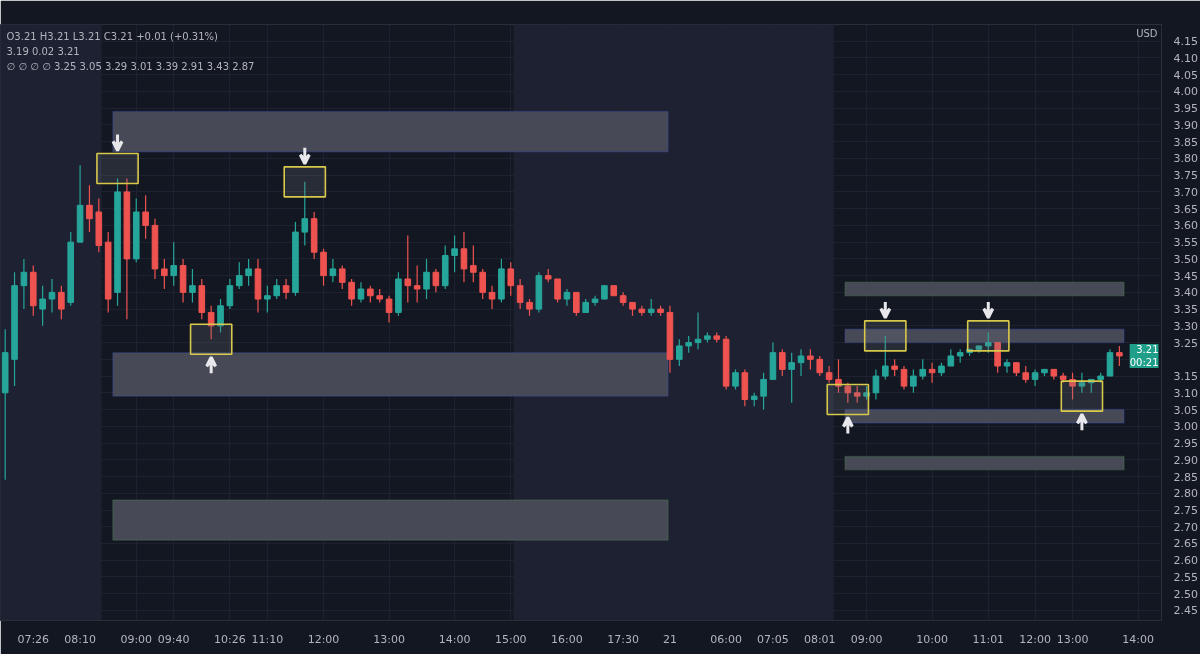 Image resolution: width=1200 pixels, height=654 pixels. What do you see at coordinates (1147, 33) in the screenshot?
I see `y-axis-title: USD` at bounding box center [1147, 33].